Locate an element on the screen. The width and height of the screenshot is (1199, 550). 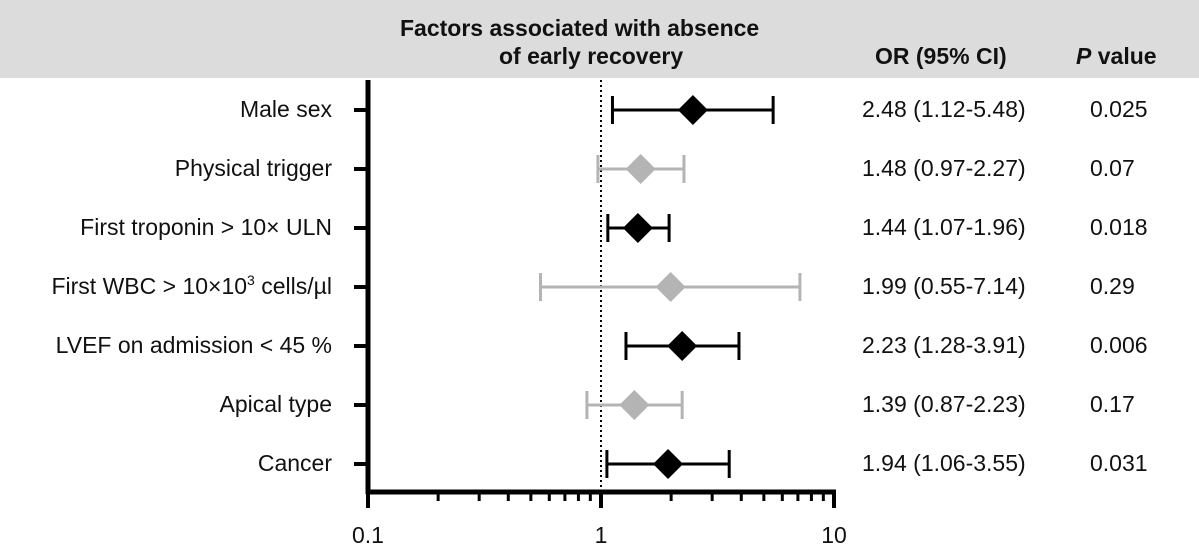
row-label-cancer: Cancer is located at coordinates (294, 463).